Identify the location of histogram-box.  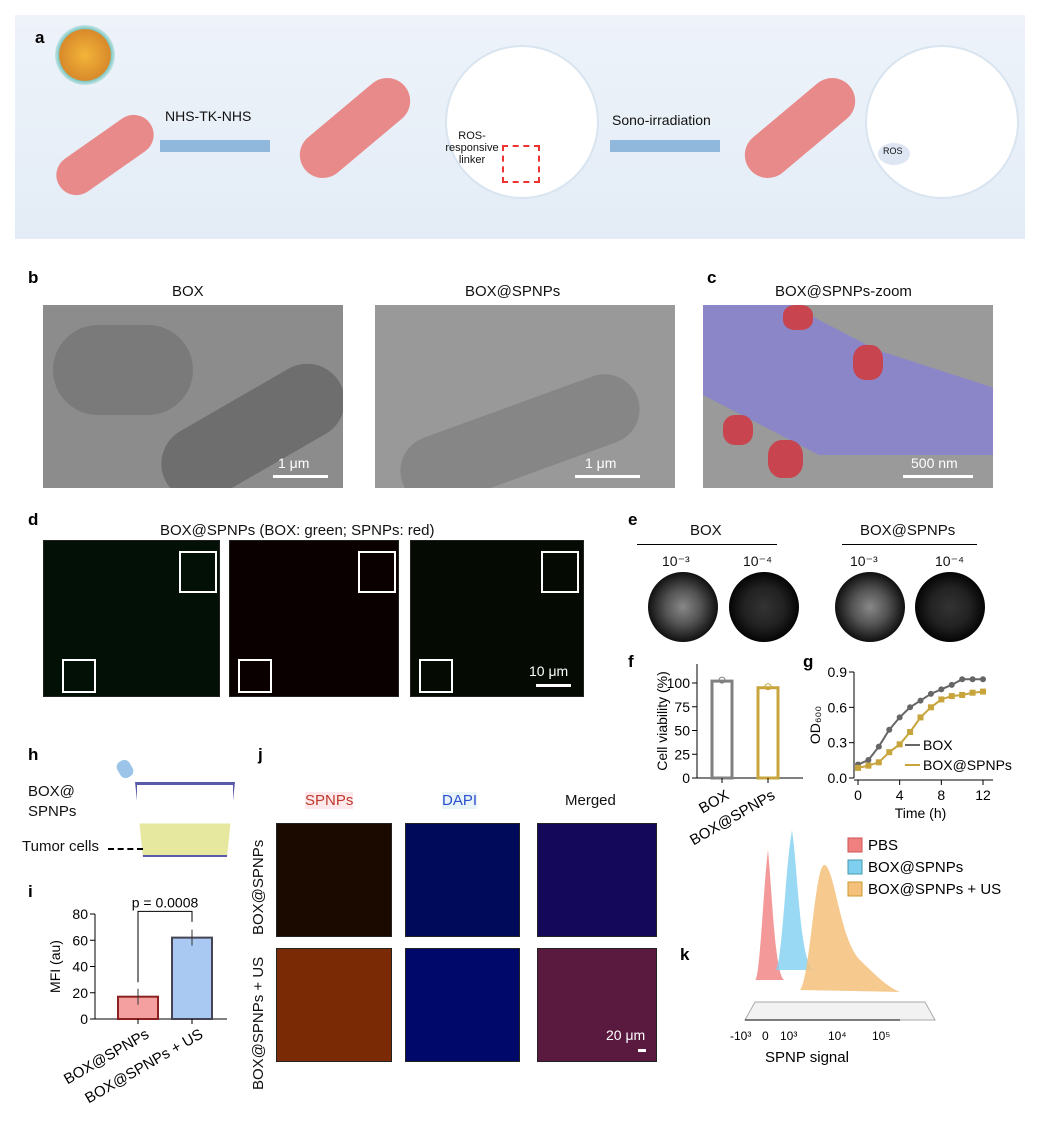
(795, 900).